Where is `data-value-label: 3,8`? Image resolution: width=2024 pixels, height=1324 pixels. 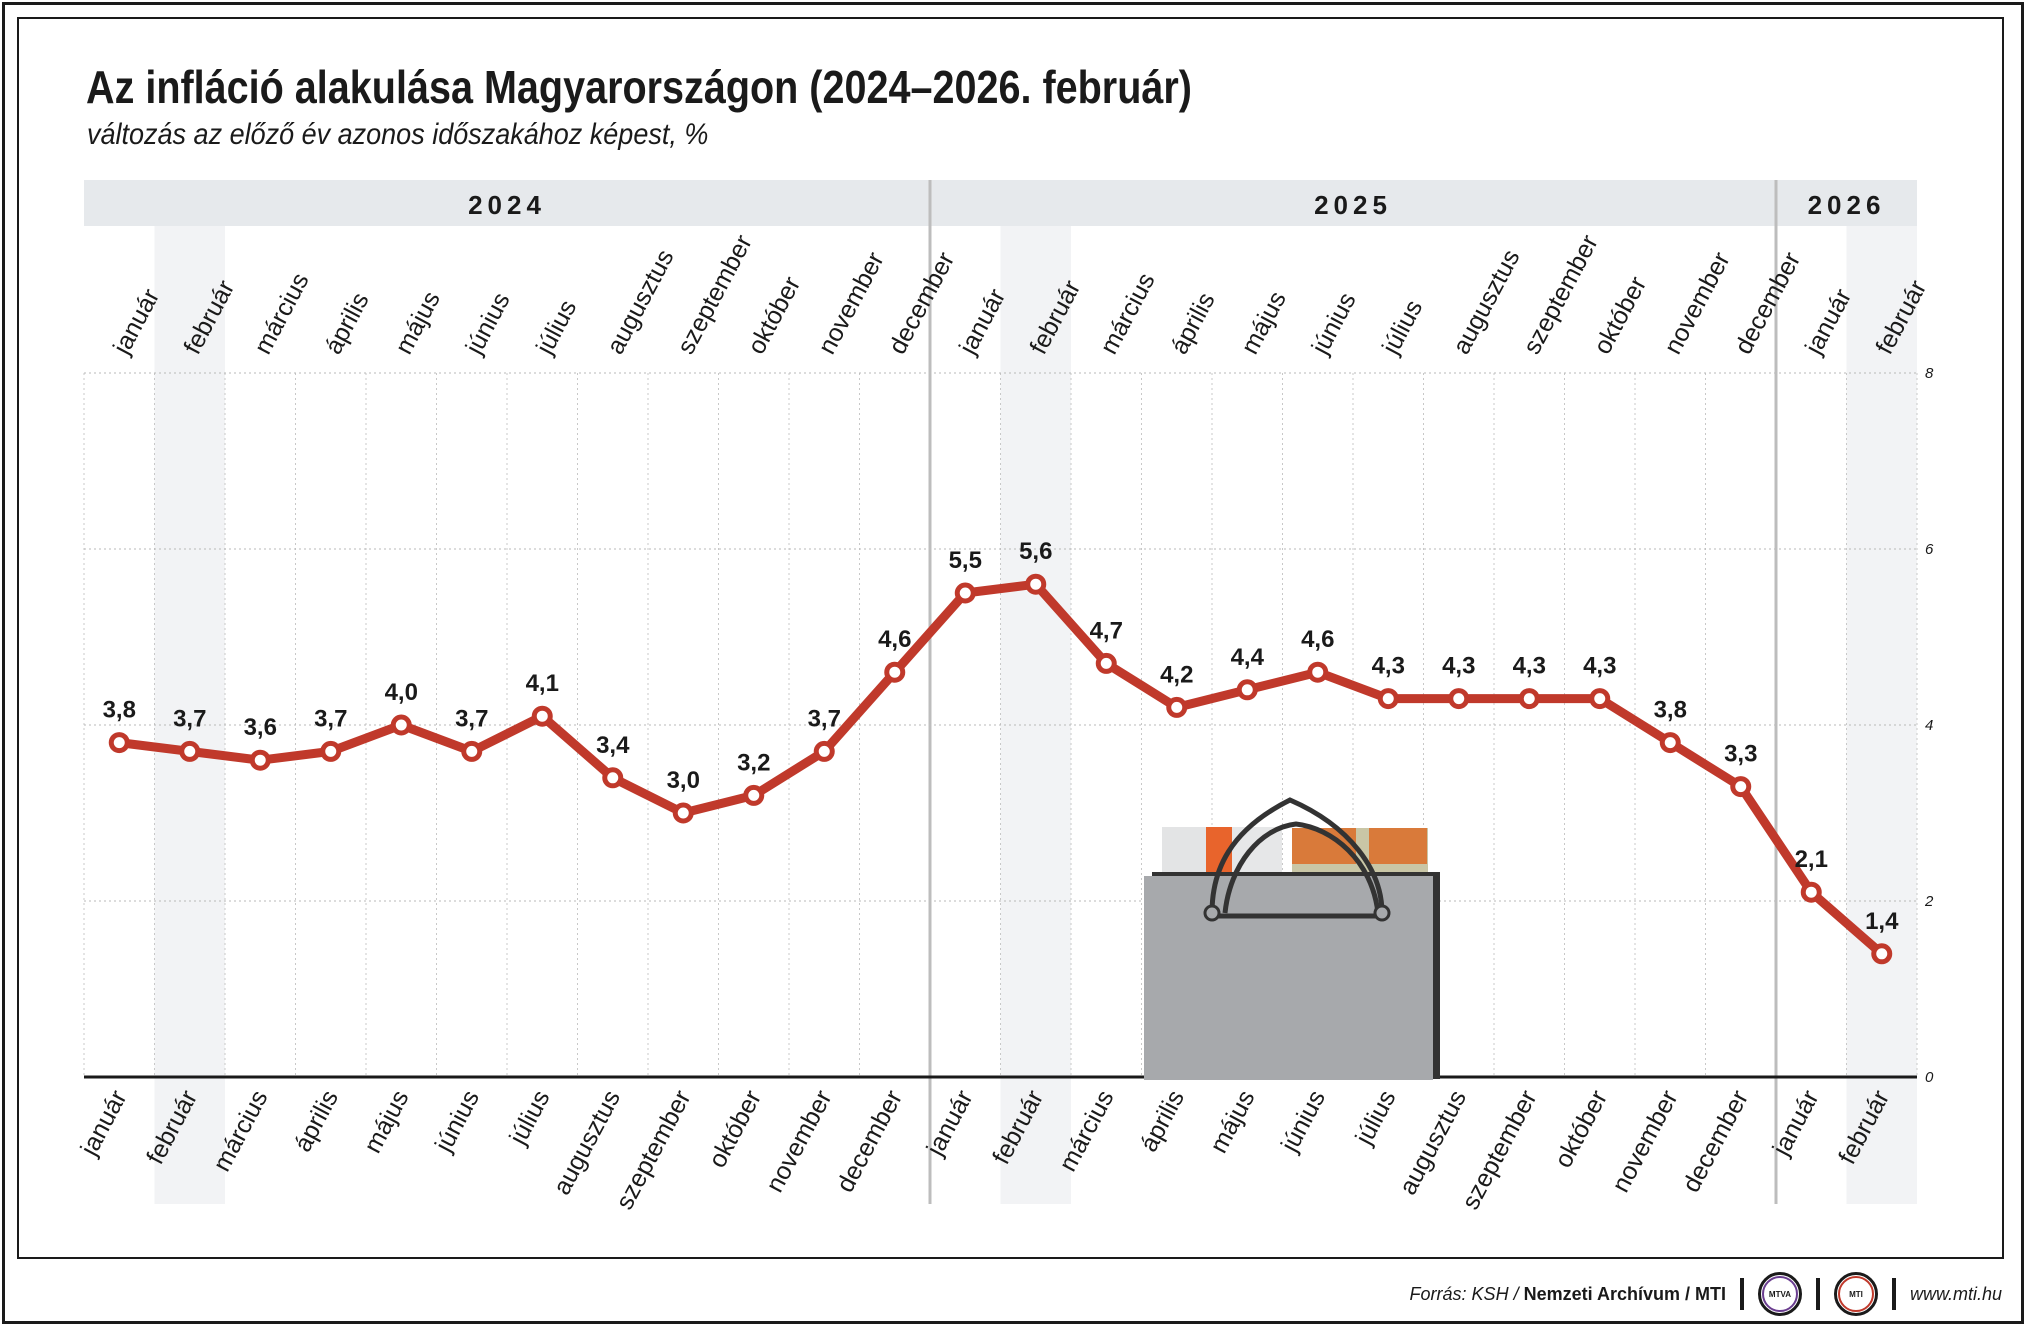
data-value-label: 3,8 is located at coordinates (1670, 710).